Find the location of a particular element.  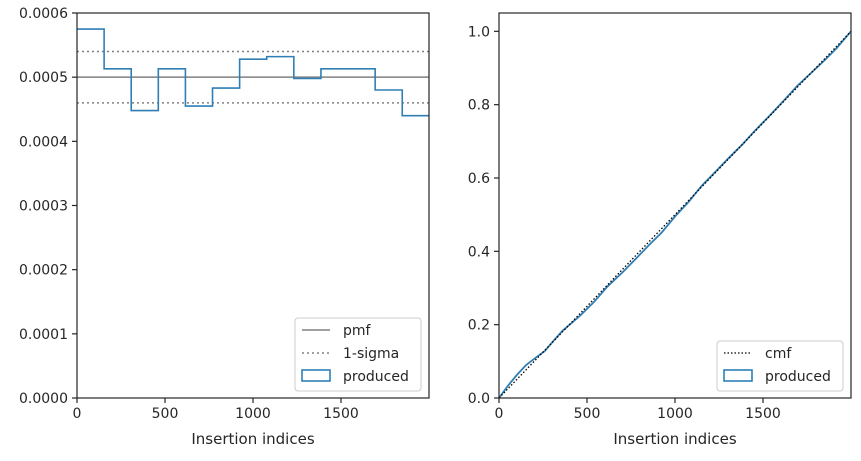

right-legend: cmf produced is located at coordinates (780, 366).